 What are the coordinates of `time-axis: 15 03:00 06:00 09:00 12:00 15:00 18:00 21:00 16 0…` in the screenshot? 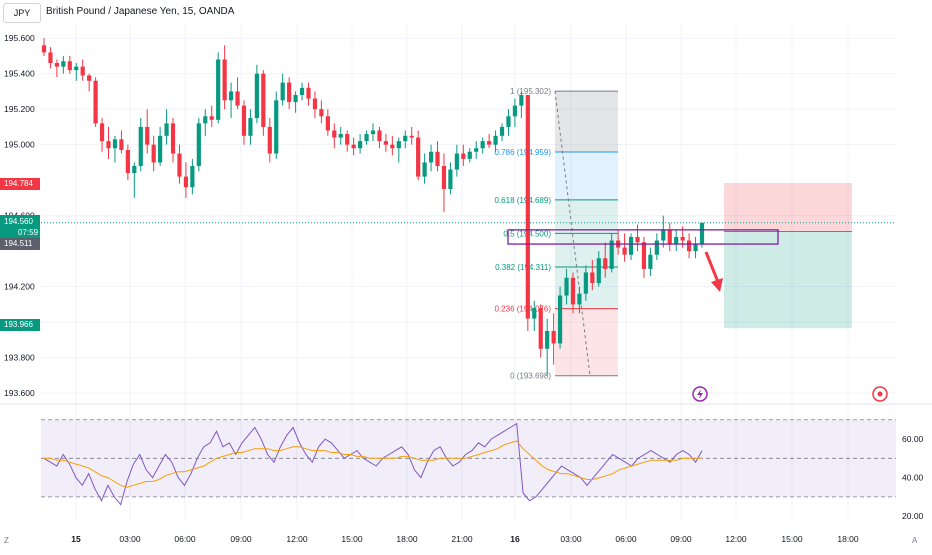 It's located at (465, 539).